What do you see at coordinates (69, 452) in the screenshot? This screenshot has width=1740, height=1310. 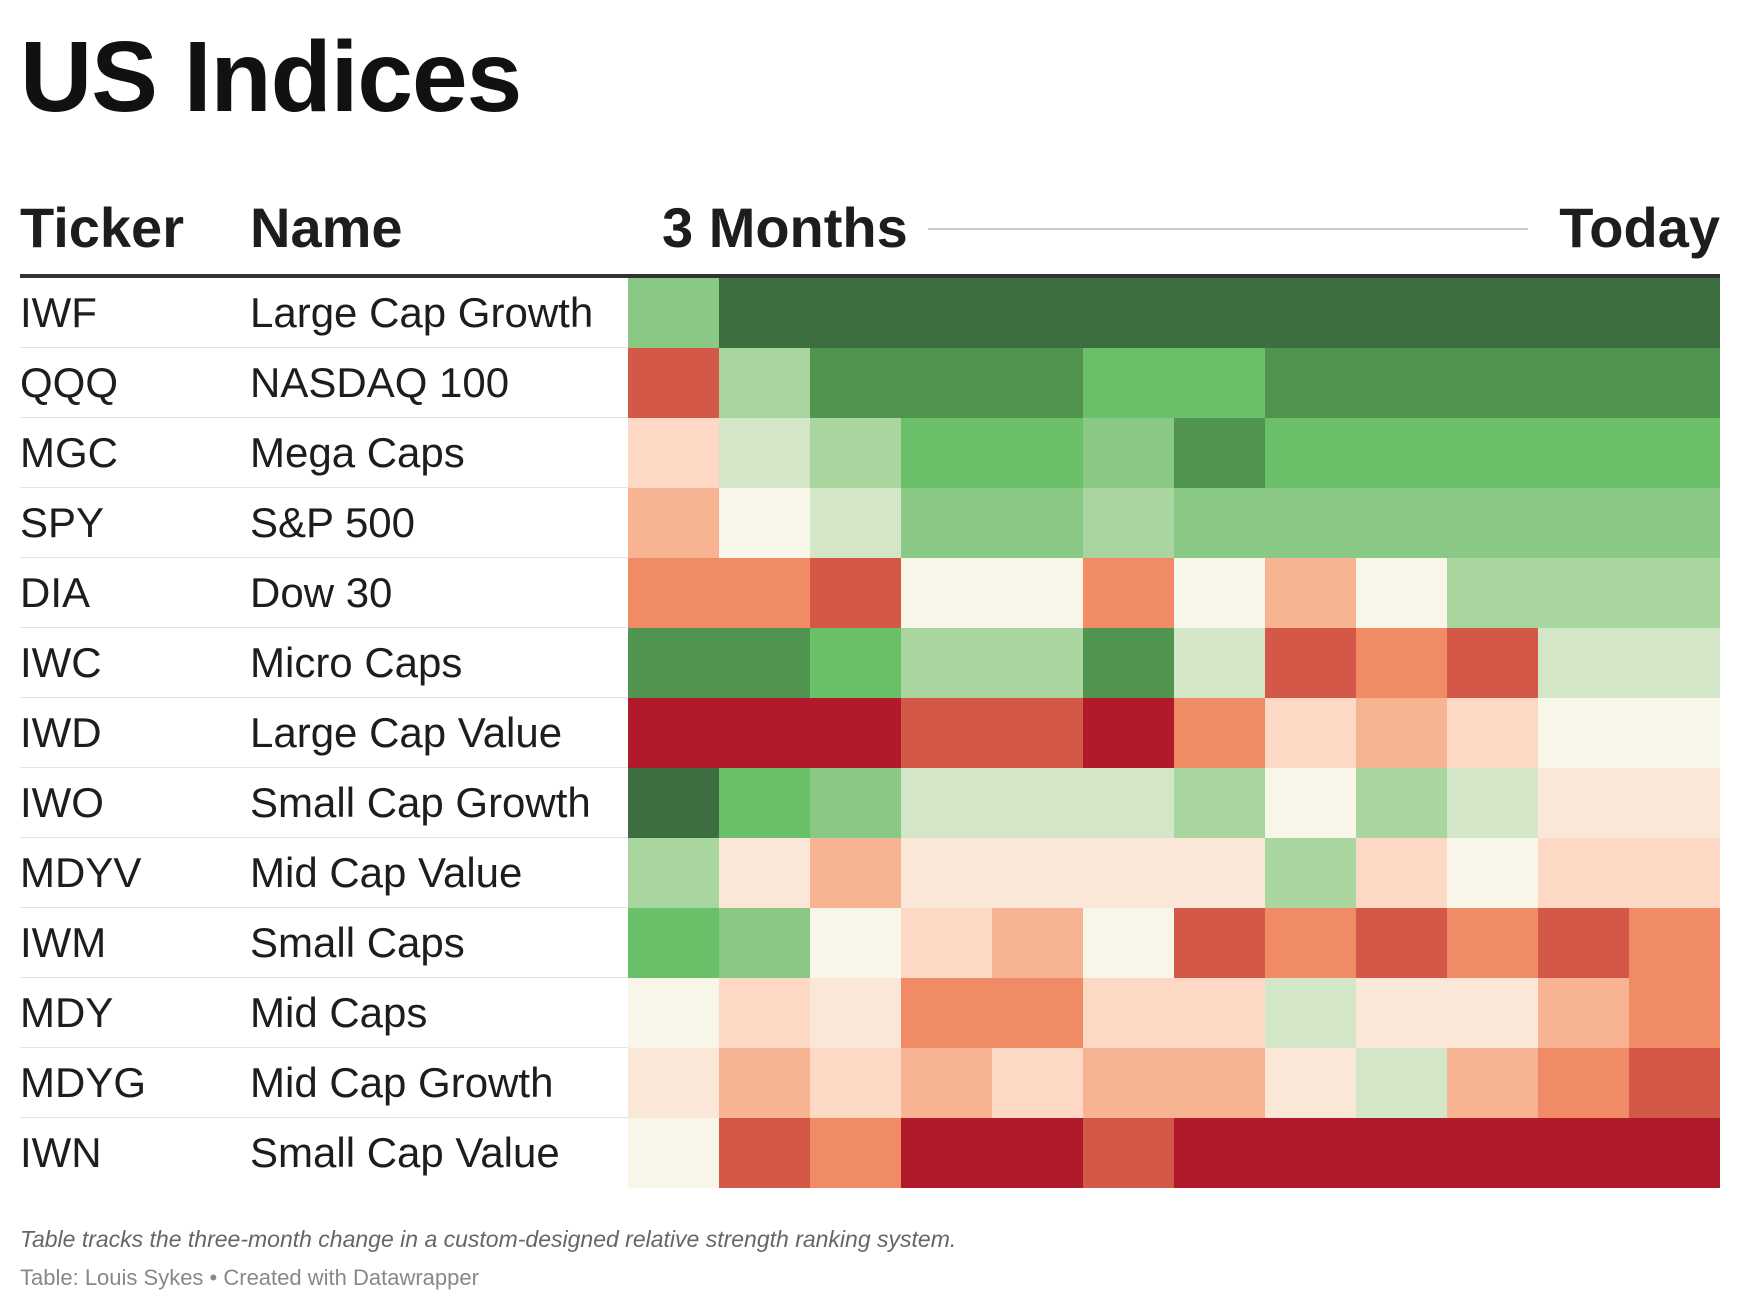 I see `row-ticker: MGC` at bounding box center [69, 452].